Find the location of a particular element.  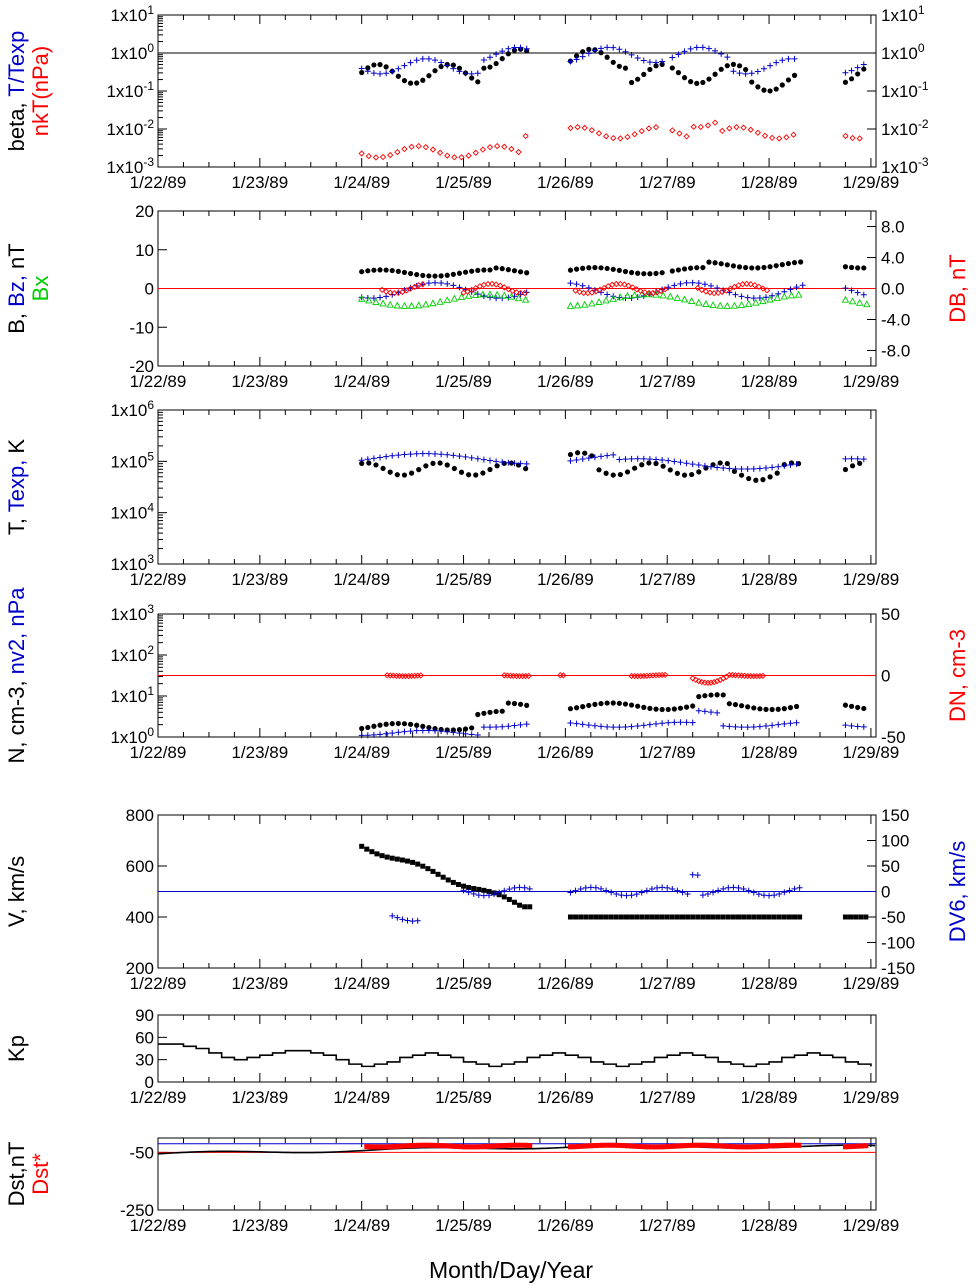

y-tick-label: -10 is located at coordinates (141, 327).